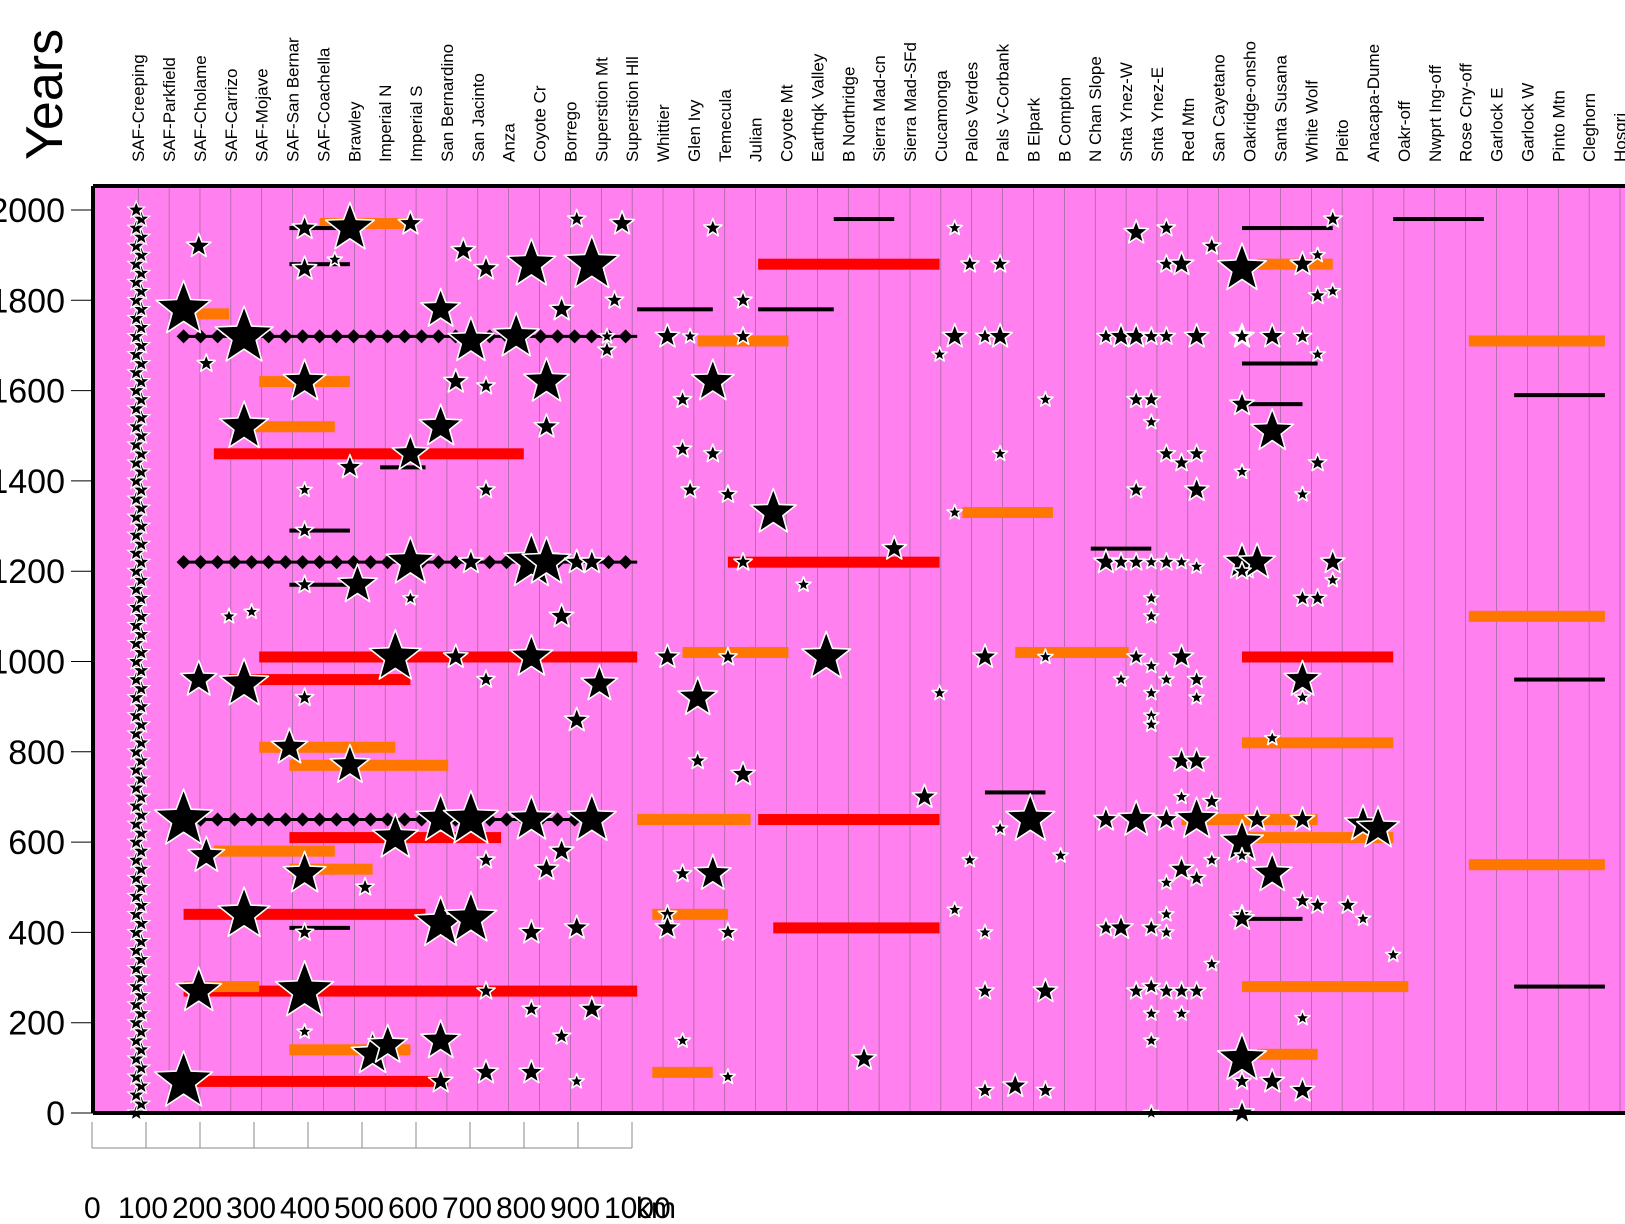 This screenshot has height=1224, width=1625. What do you see at coordinates (1126, 112) in the screenshot?
I see `fault-label: Snta Ynez-W` at bounding box center [1126, 112].